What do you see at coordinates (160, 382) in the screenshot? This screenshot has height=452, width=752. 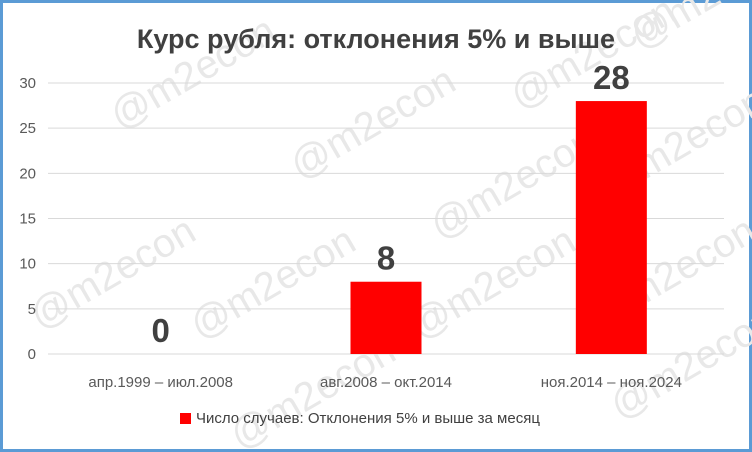 I see `x-tick-label: апр.1999 – июл.2008` at bounding box center [160, 382].